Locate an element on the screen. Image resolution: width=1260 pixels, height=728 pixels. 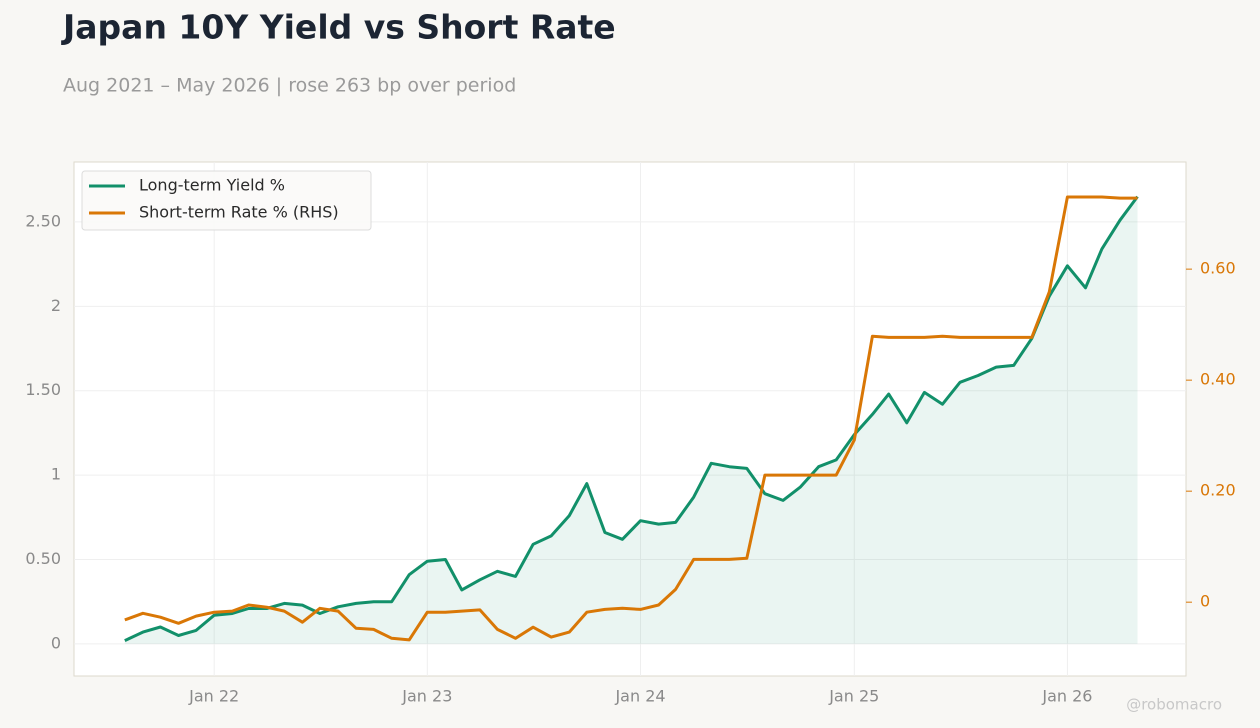
x-tick-label: Jan 26 is located at coordinates (1066, 696).